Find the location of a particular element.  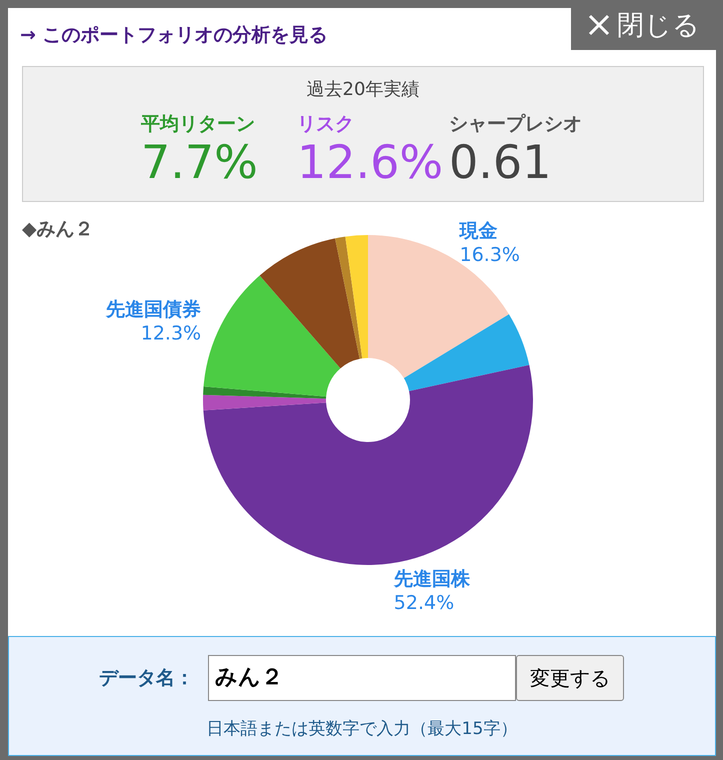

text: 変更する is located at coordinates (570, 678).